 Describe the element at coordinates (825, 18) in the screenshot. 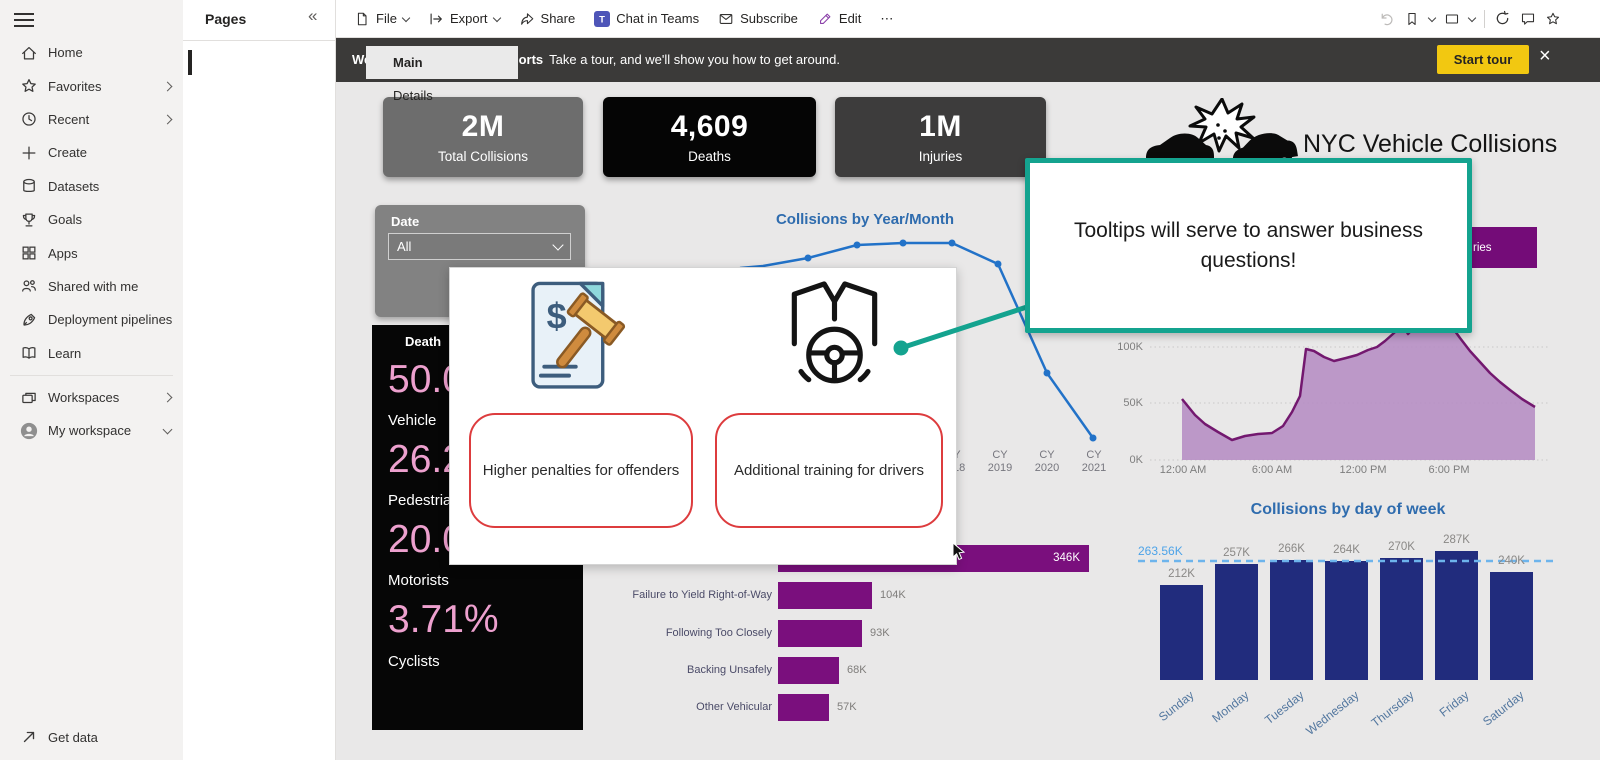

I see `pencil-icon` at that location.